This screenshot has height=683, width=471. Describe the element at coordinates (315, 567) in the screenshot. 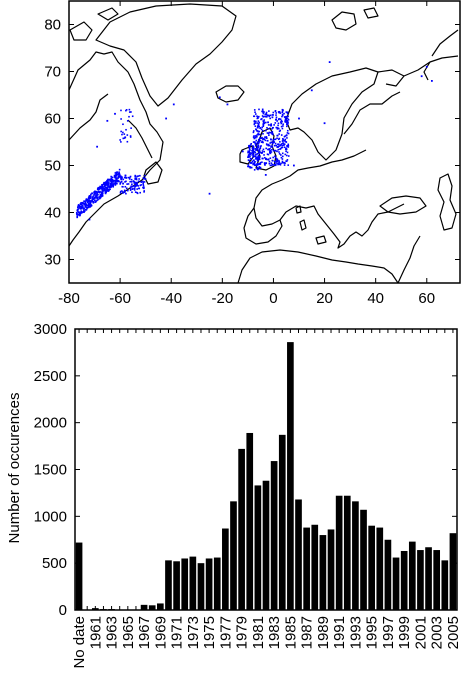

I see `bar-1988` at that location.